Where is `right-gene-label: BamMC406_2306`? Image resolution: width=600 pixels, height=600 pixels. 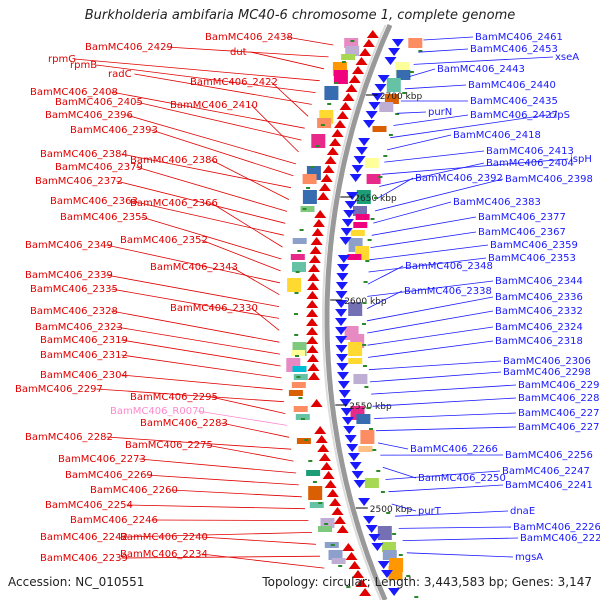
right-gene-label: BamMC406_2306 is located at coordinates (547, 361).